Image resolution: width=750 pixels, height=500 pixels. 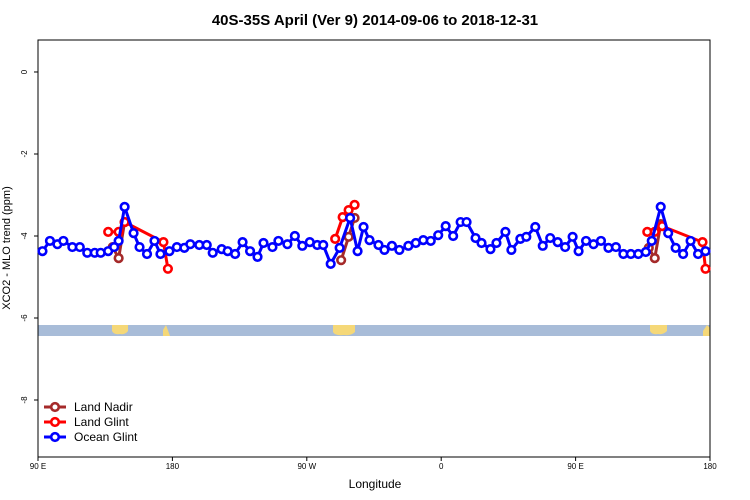 I want to click on land-band, so click(x=374, y=330).